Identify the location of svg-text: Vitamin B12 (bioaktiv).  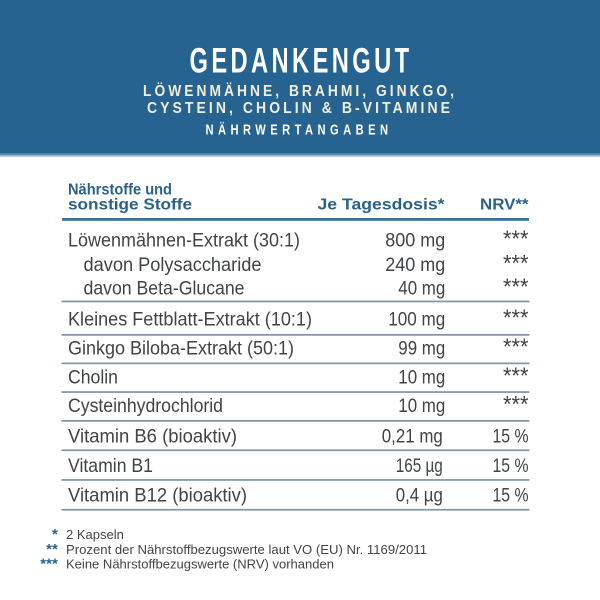
(157, 495).